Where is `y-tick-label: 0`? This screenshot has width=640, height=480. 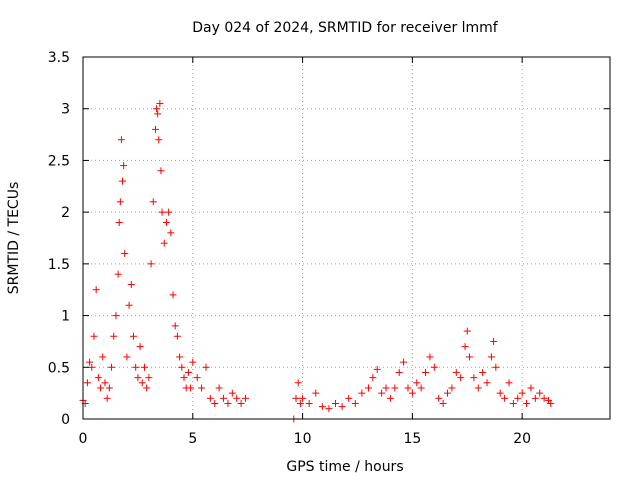 y-tick-label: 0 is located at coordinates (65, 420).